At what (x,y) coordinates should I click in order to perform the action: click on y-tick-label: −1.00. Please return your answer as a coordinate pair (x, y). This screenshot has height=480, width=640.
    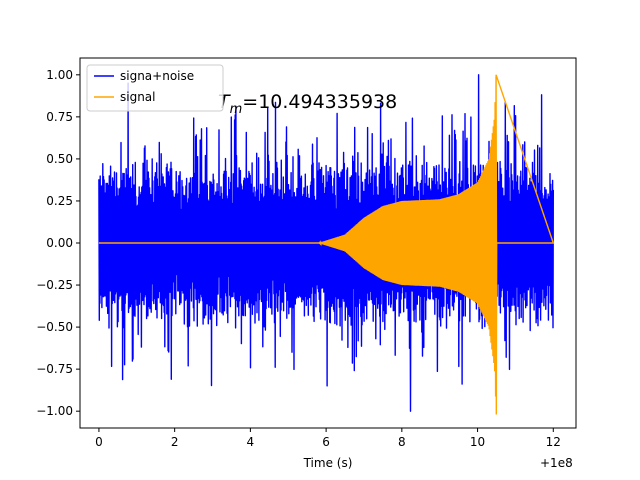
    Looking at the image, I should click on (54, 411).